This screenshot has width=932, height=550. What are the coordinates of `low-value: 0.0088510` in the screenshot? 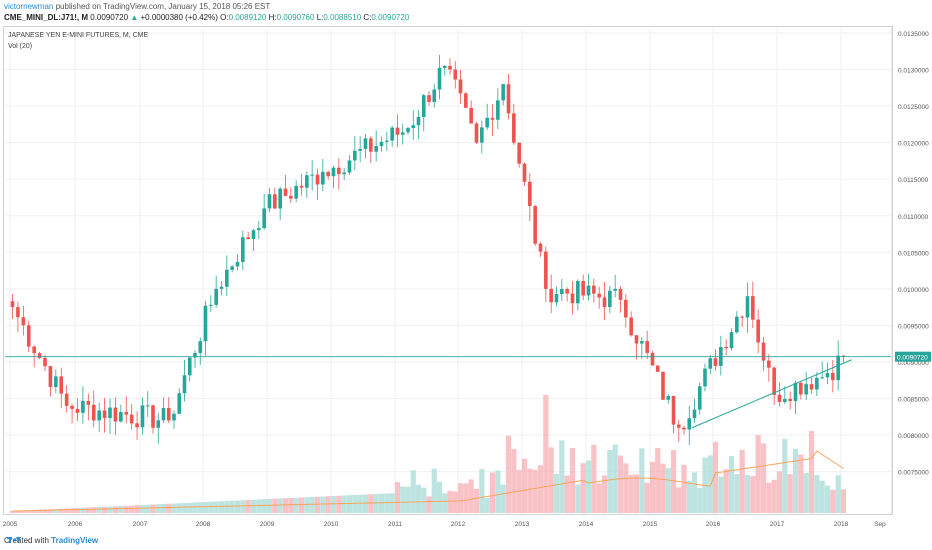 It's located at (342, 17).